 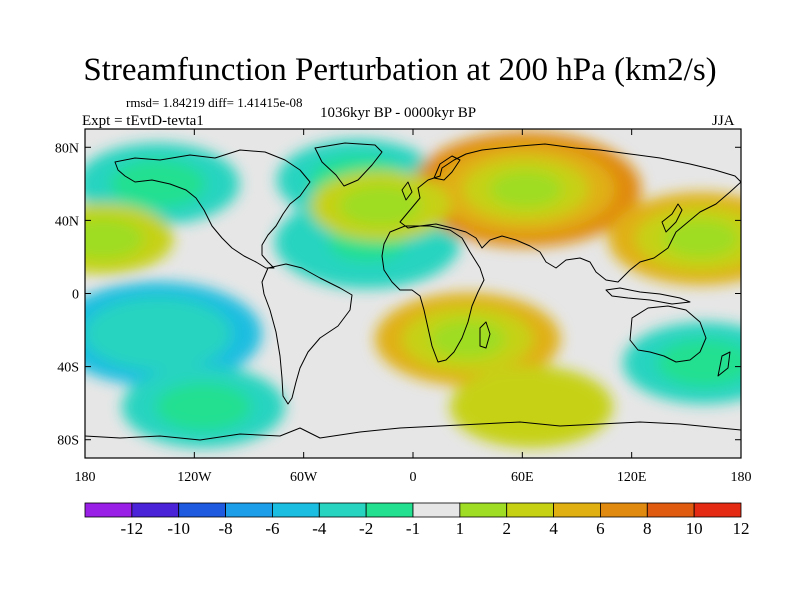 I want to click on y-tick-label: 80S, so click(x=68, y=441).